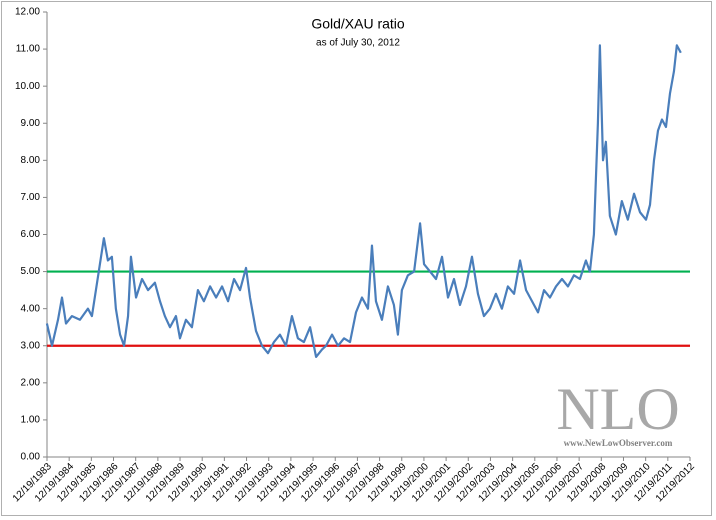 Image resolution: width=716 pixels, height=520 pixels. What do you see at coordinates (27, 86) in the screenshot?
I see `y-tick-label: 10.00` at bounding box center [27, 86].